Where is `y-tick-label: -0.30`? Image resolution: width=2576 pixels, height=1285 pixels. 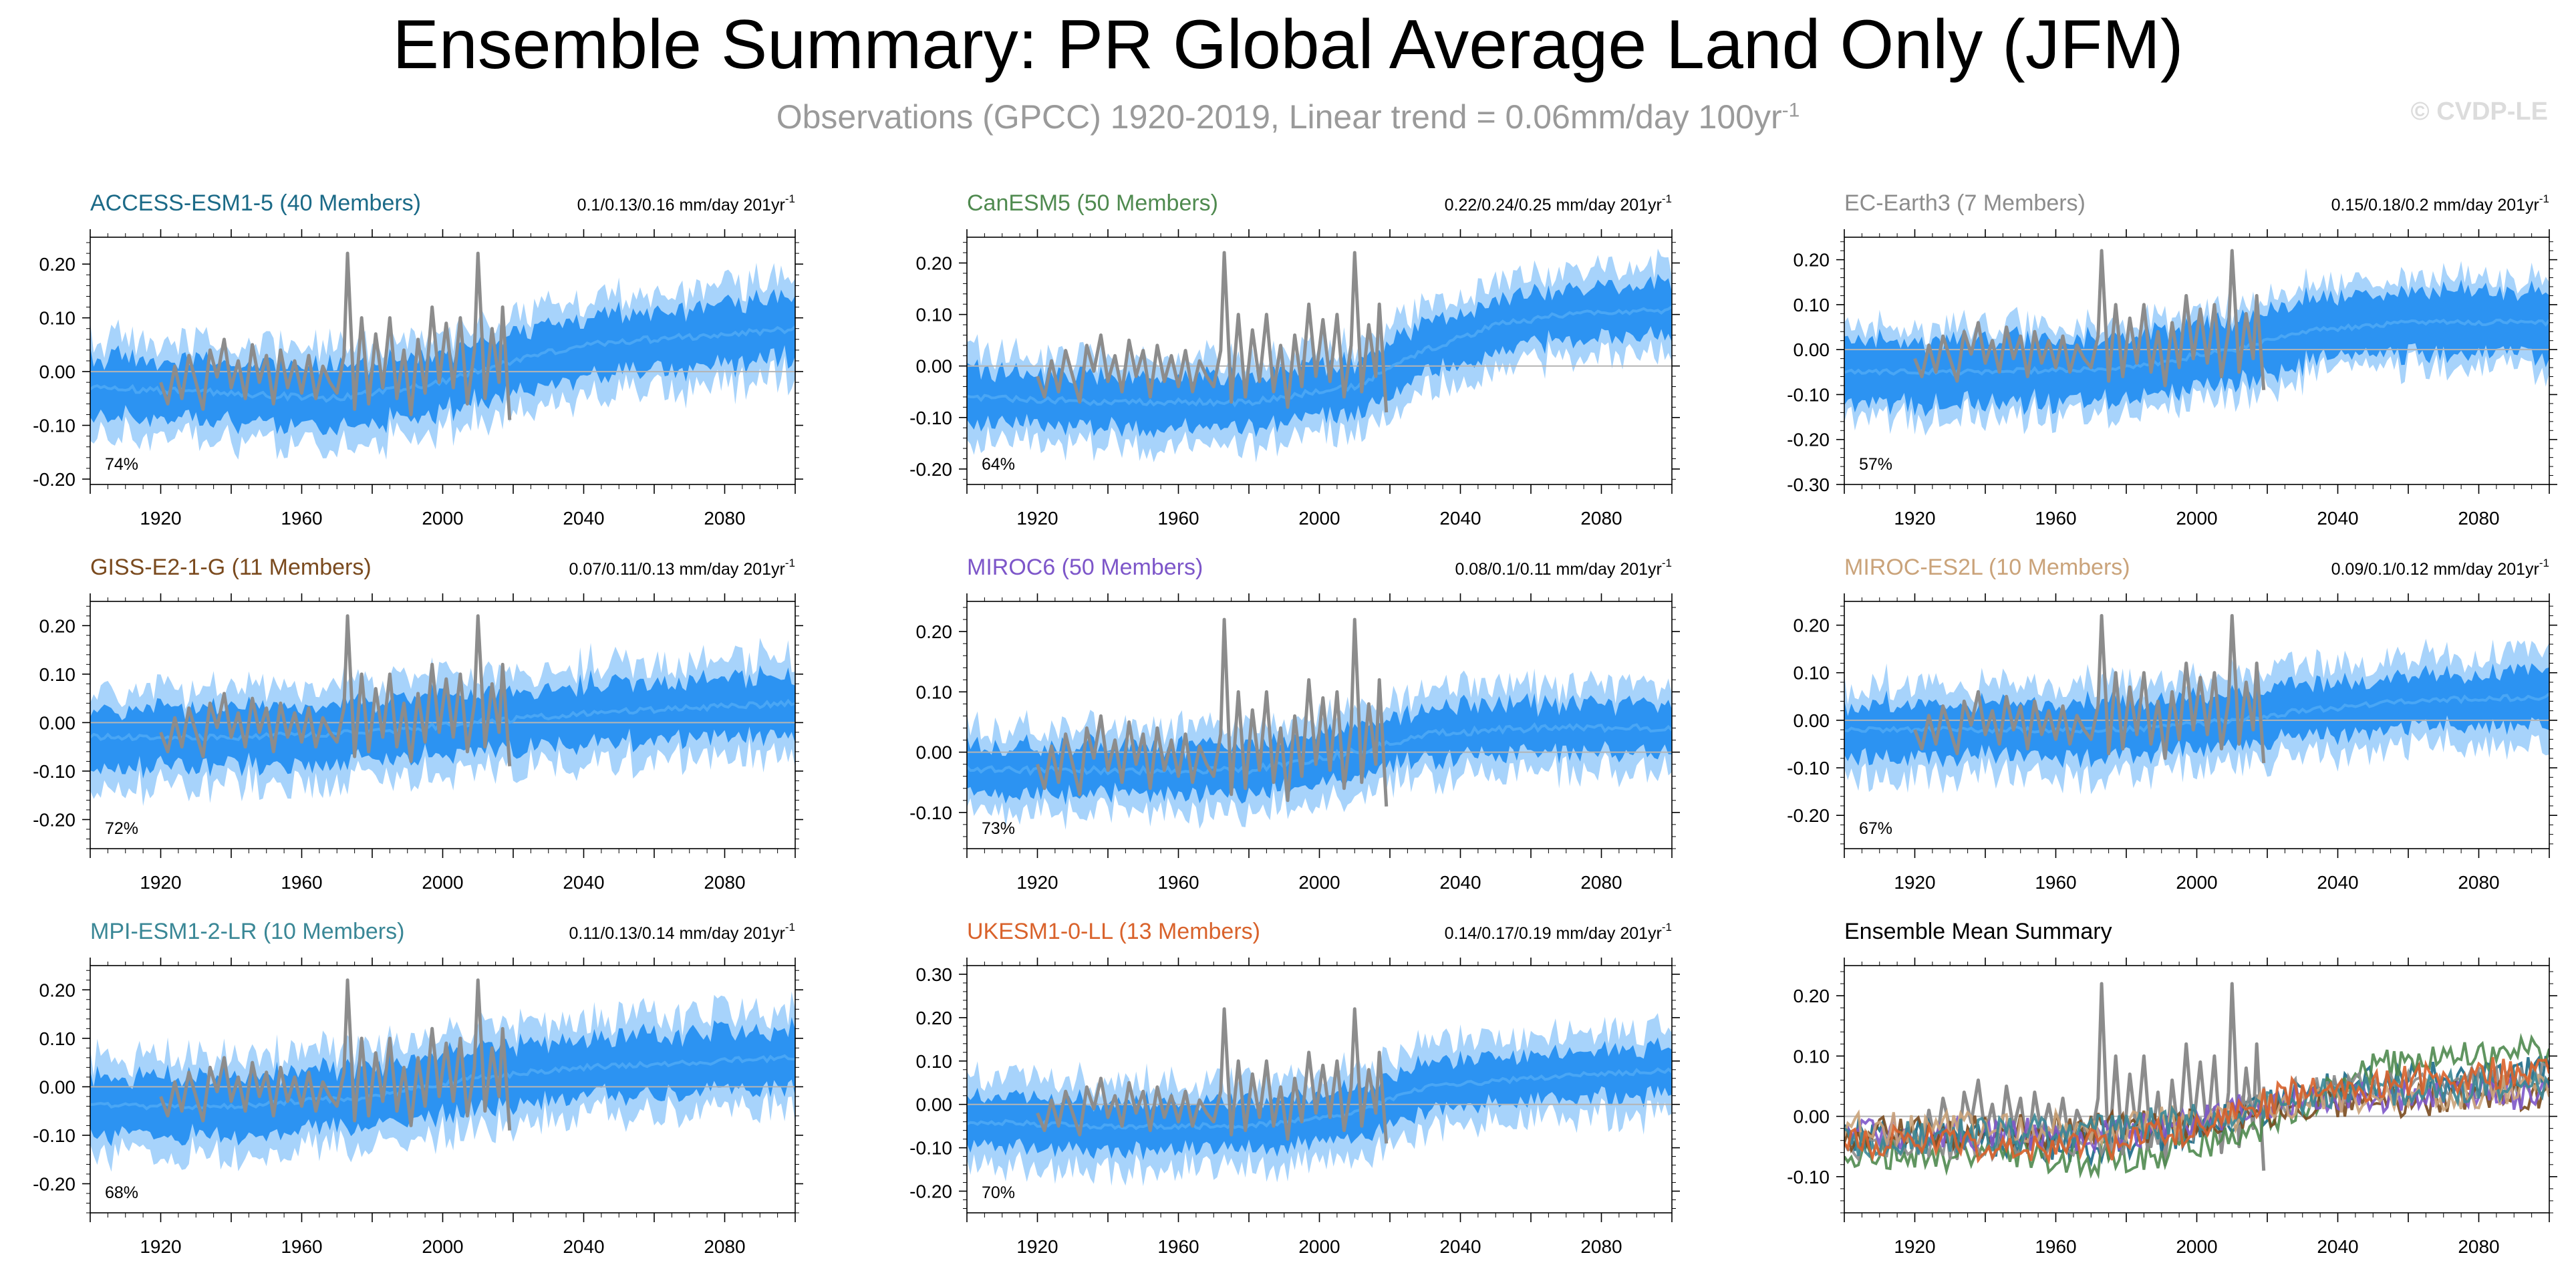 y-tick-label: -0.30 is located at coordinates (1808, 484).